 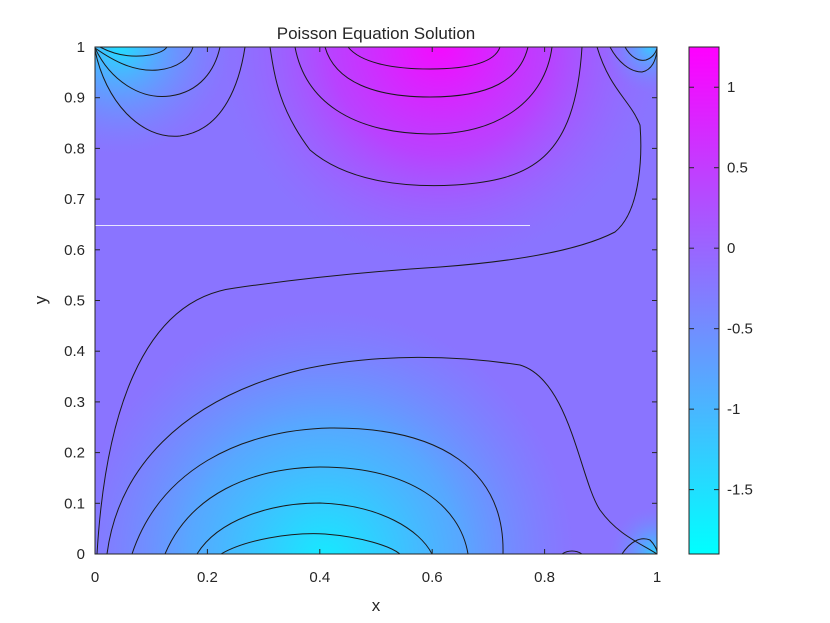 What do you see at coordinates (721, 289) in the screenshot?
I see `colorbar-ticks: 1 0.5 0 -0.5 -1 -1.5` at bounding box center [721, 289].